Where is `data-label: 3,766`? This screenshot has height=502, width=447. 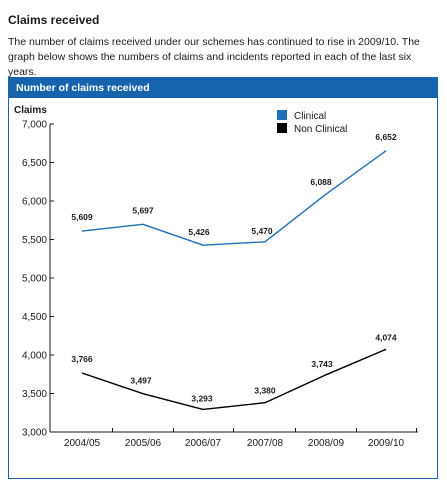
data-label: 3,766 is located at coordinates (82, 359).